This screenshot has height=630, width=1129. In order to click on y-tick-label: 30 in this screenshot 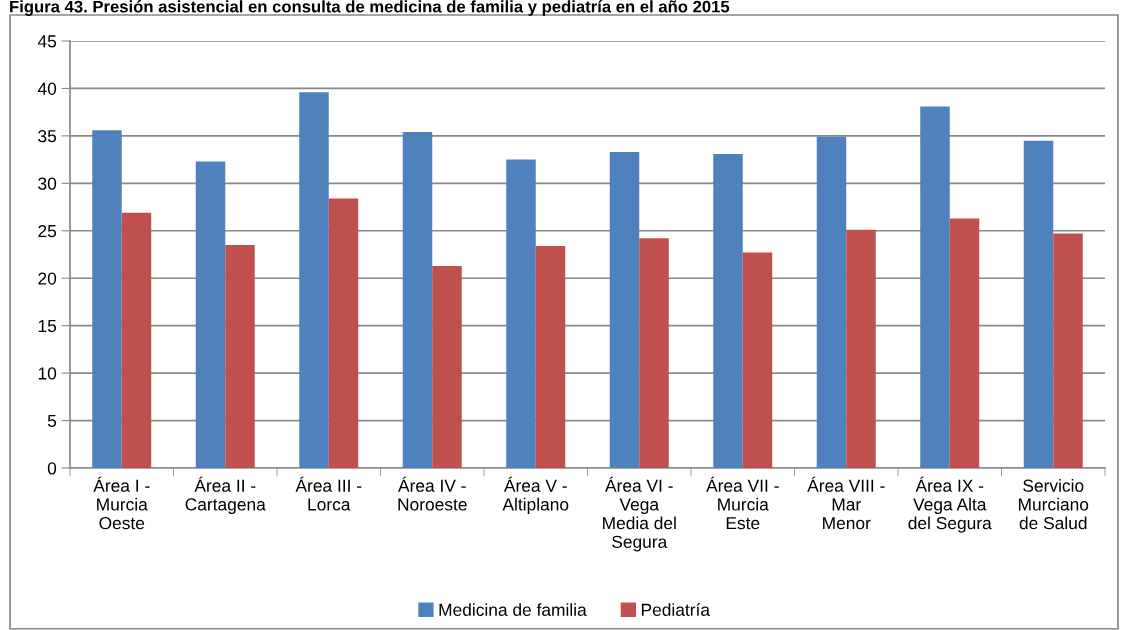, I will do `click(47, 183)`.